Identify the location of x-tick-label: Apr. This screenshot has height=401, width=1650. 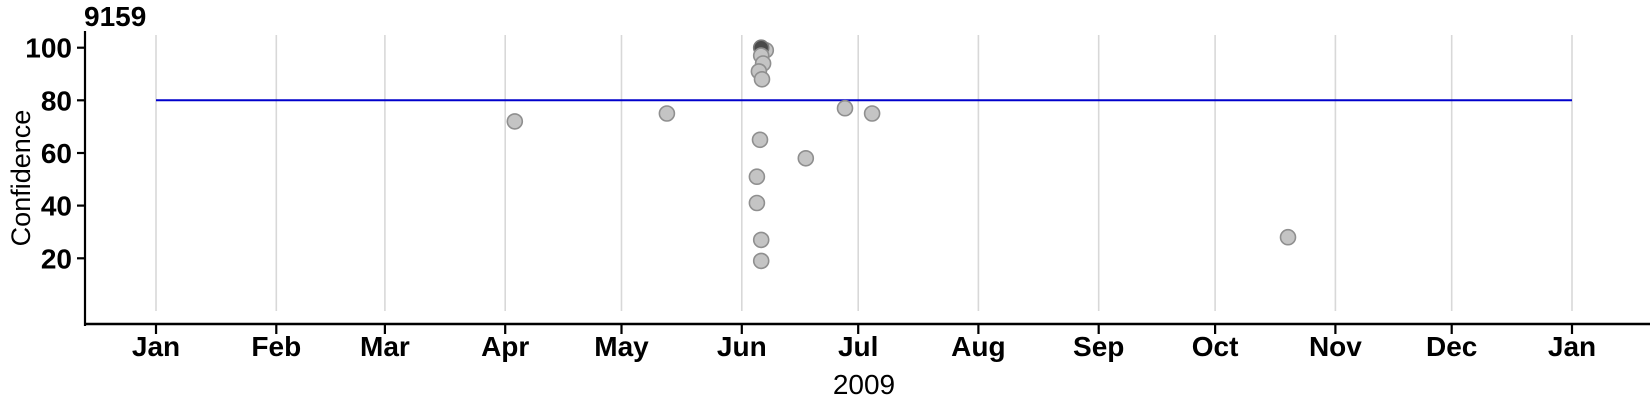
(505, 346).